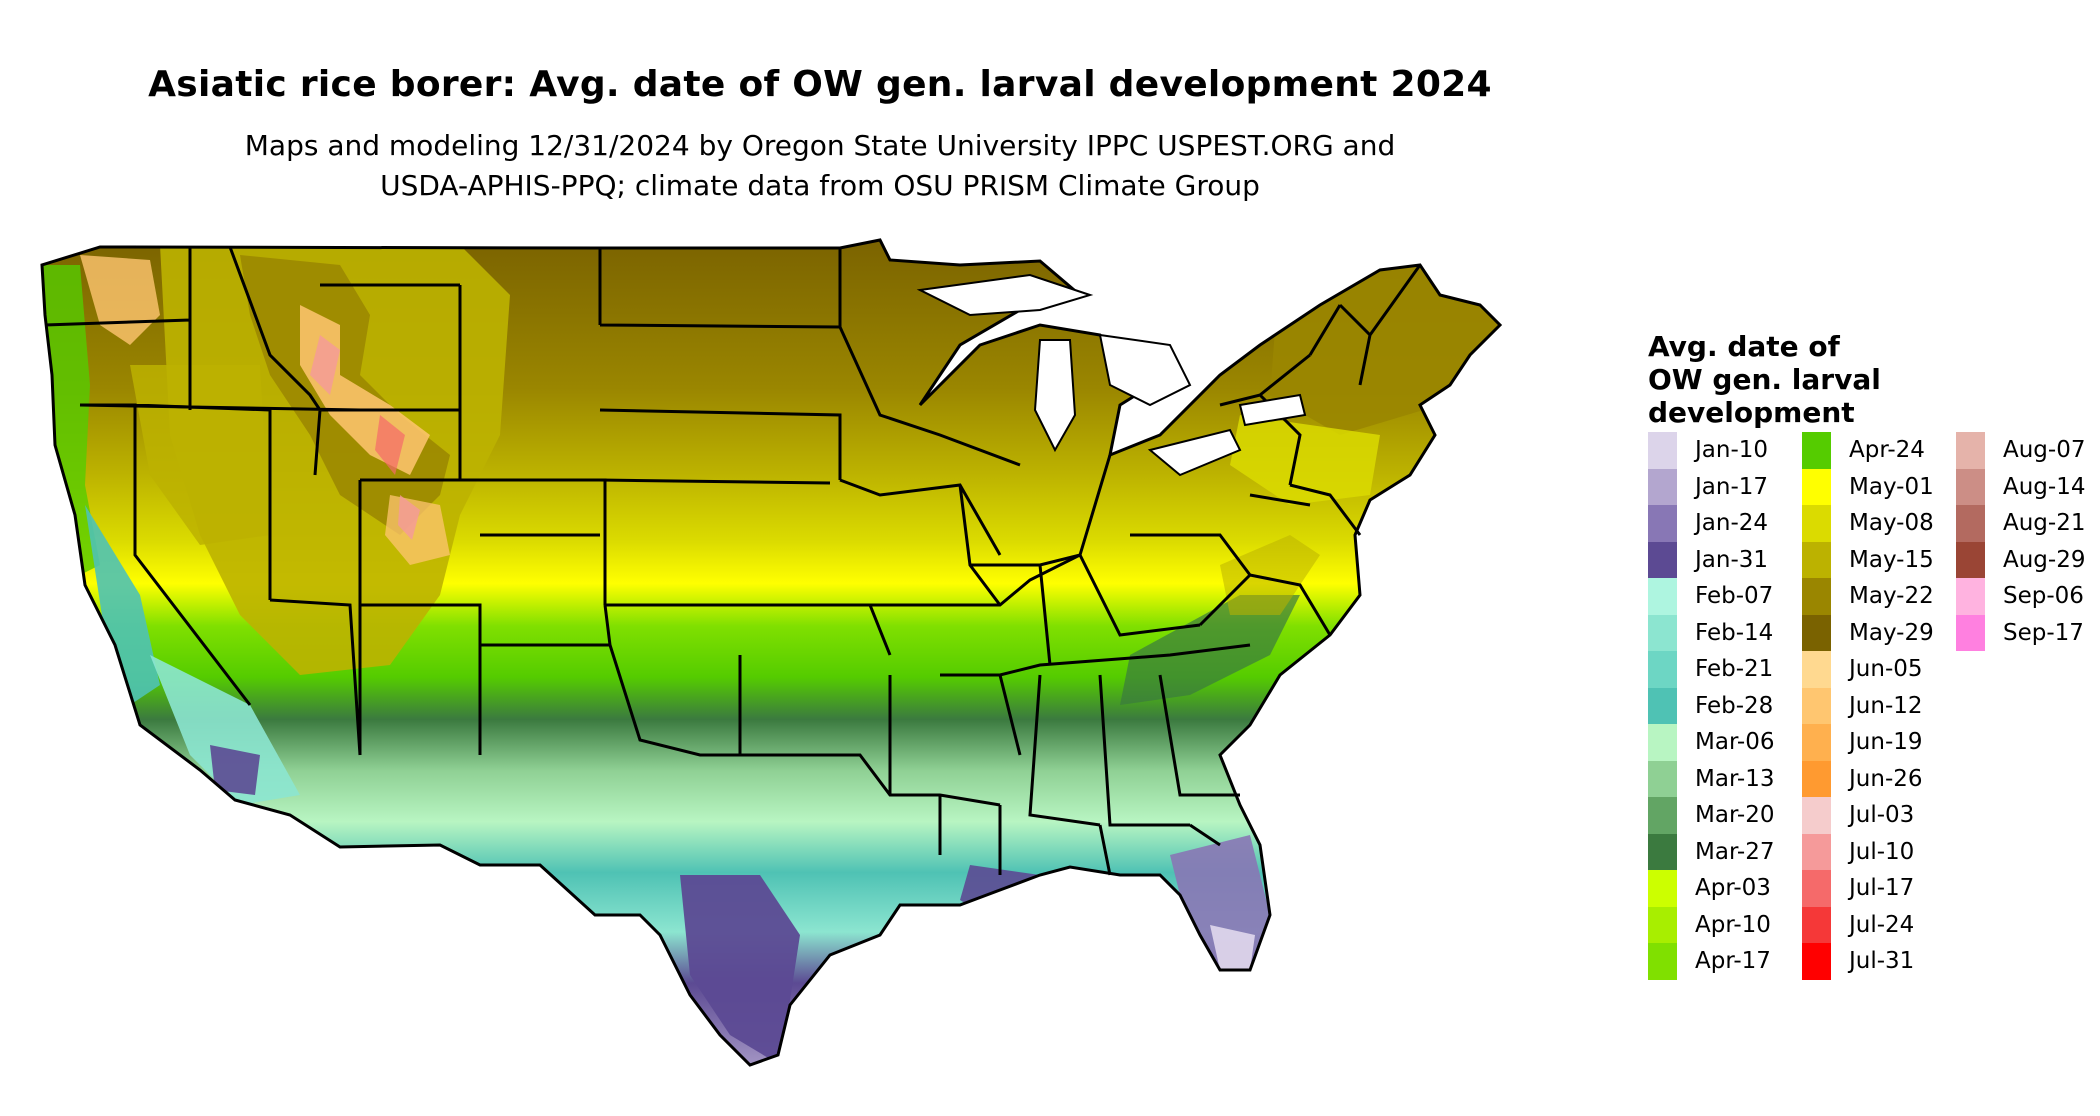 The image size is (2100, 1116). What do you see at coordinates (1764, 379) in the screenshot?
I see `legend-title-line-2: OW gen. larval` at bounding box center [1764, 379].